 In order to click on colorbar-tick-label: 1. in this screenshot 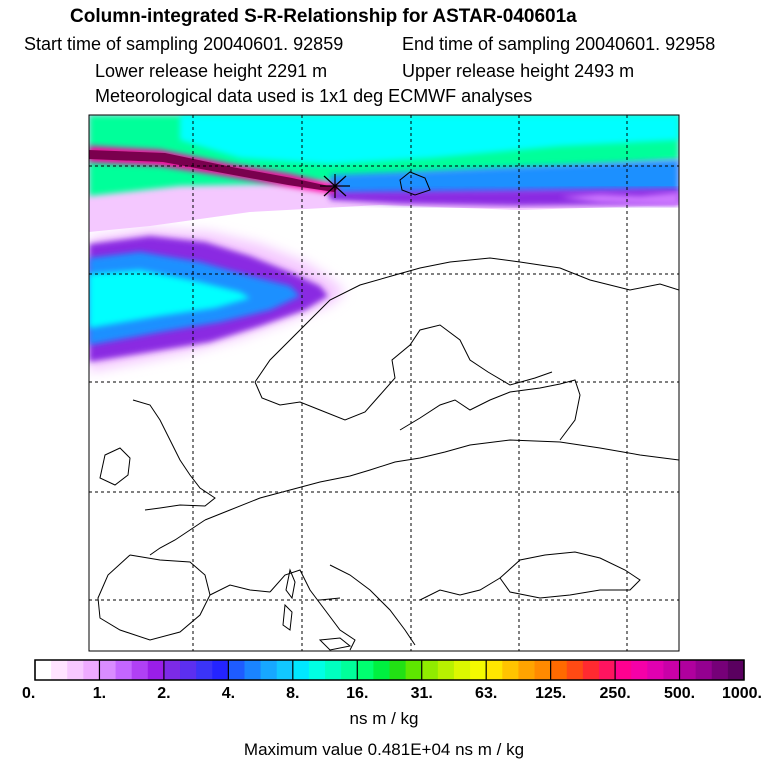, I will do `click(99, 693)`.